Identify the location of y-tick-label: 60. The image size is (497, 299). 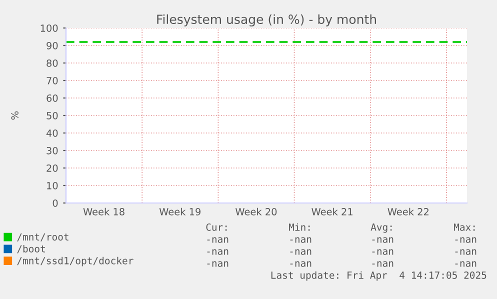
(52, 98).